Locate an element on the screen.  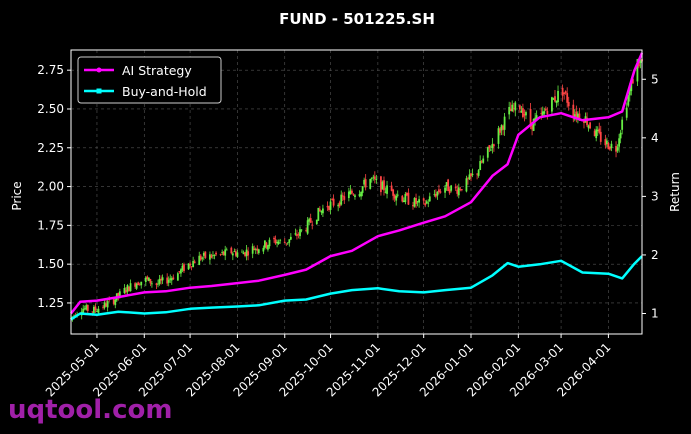
y-tick-label: 1.25 is located at coordinates (50, 303).